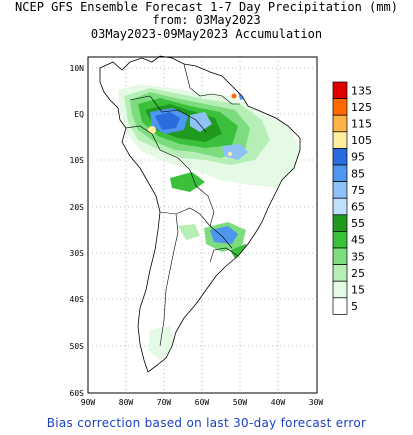  What do you see at coordinates (77, 393) in the screenshot?
I see `lat-label: 60S` at bounding box center [77, 393].